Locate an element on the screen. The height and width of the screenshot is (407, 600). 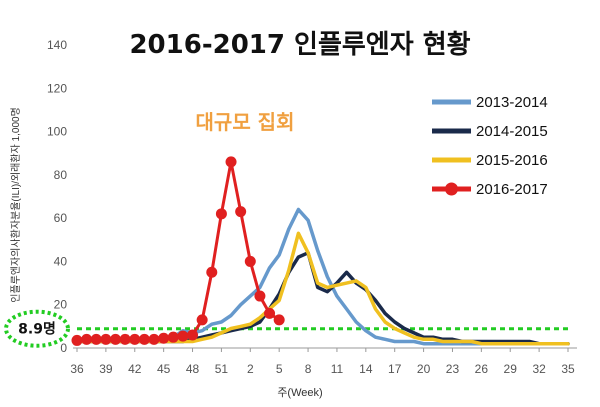
y-tick-label: 20 is located at coordinates (61, 305).